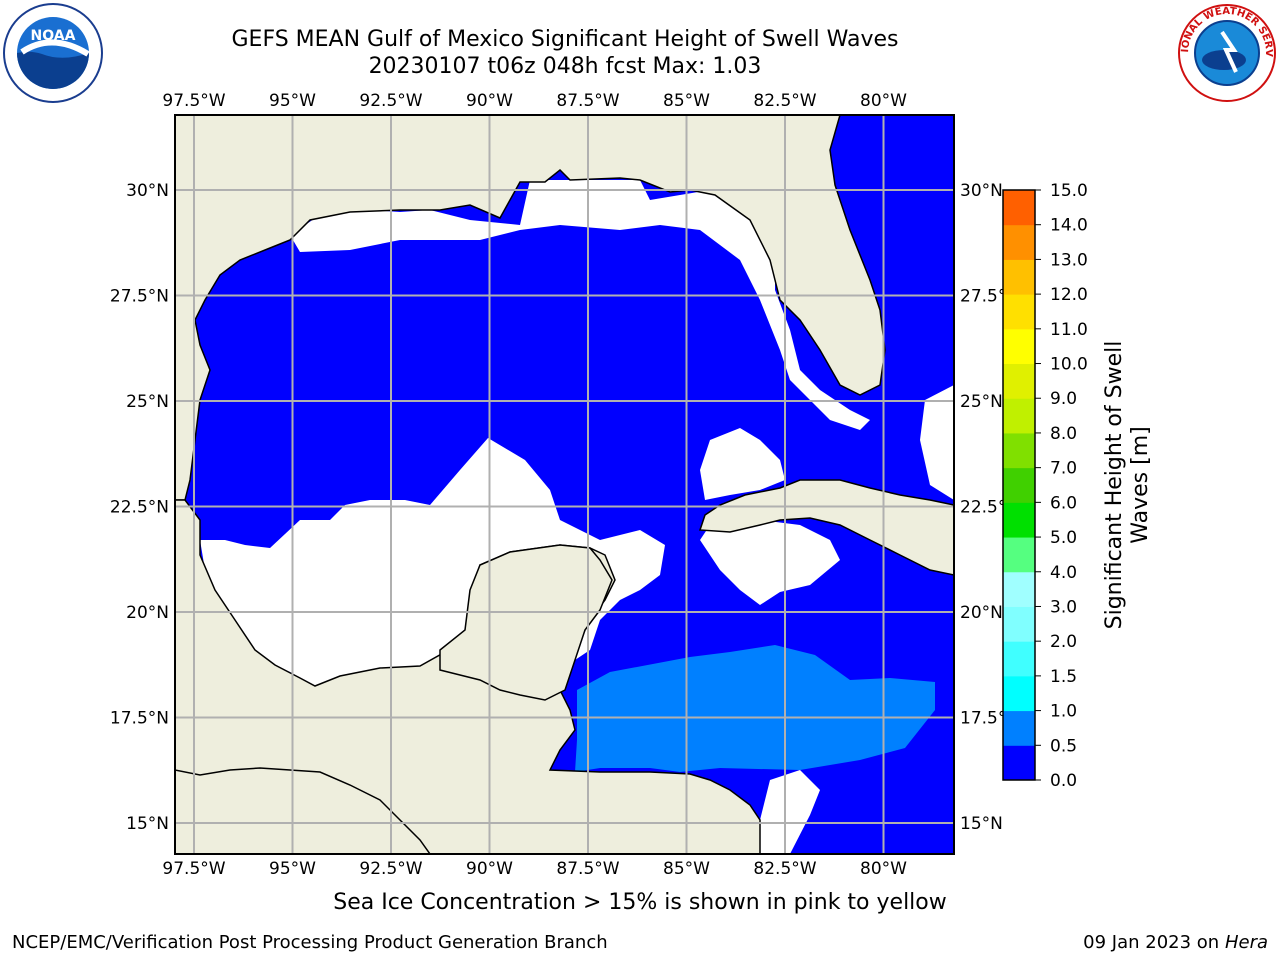  Describe the element at coordinates (534, 101) in the screenshot. I see `lon-labels-top: 97.5°W 95°W 92.5°W 90°W 87.5°W 85°W 82.5°W 80°W` at that location.